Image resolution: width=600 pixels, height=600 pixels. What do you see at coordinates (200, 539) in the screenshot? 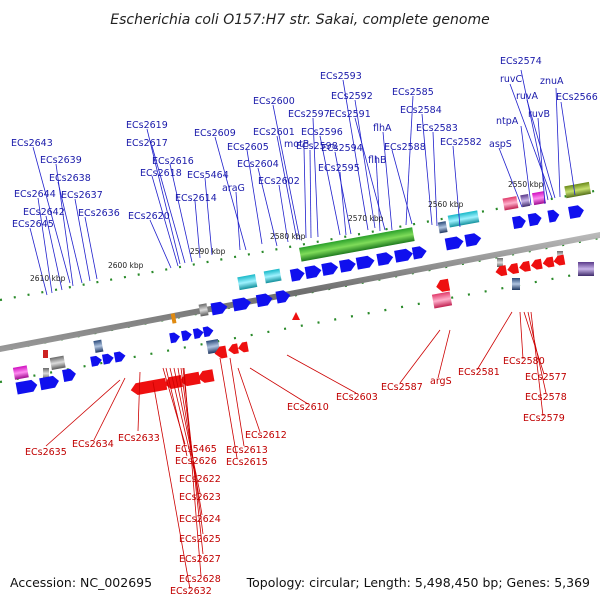
I see `reverse-gene-label: ECs2625` at bounding box center [200, 539].